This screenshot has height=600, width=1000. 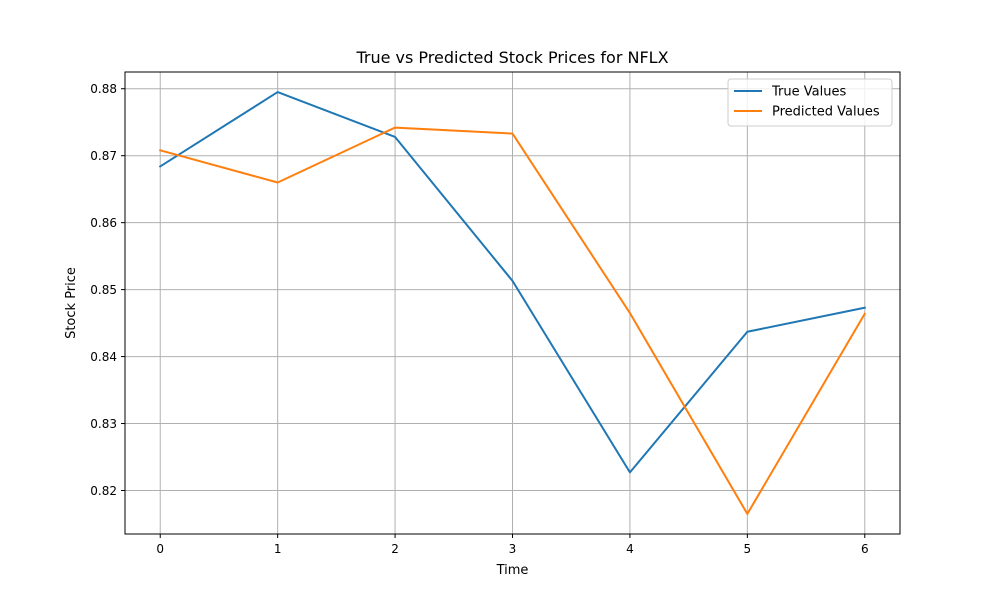 What do you see at coordinates (103, 424) in the screenshot?
I see `y-tick-label: 0.83` at bounding box center [103, 424].